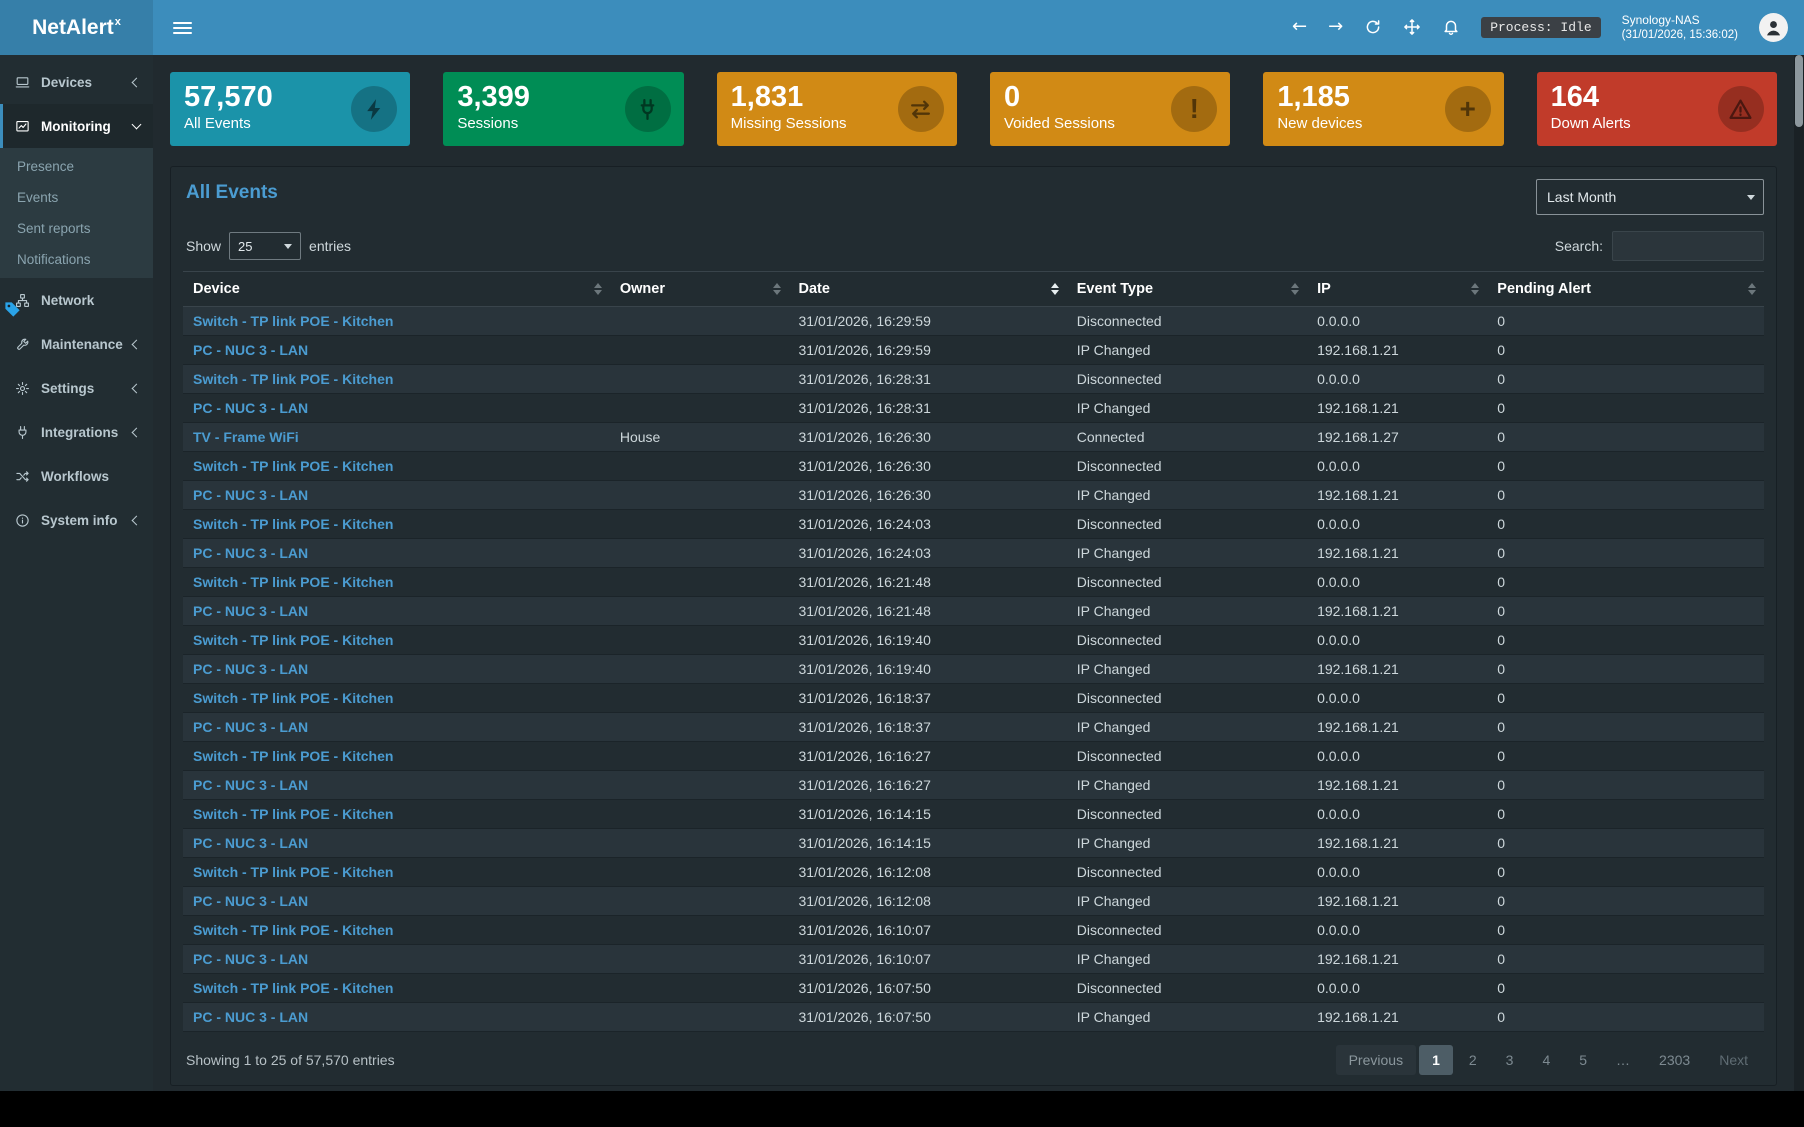  I want to click on sidebar-item-workflows: Workflows, so click(76, 476).